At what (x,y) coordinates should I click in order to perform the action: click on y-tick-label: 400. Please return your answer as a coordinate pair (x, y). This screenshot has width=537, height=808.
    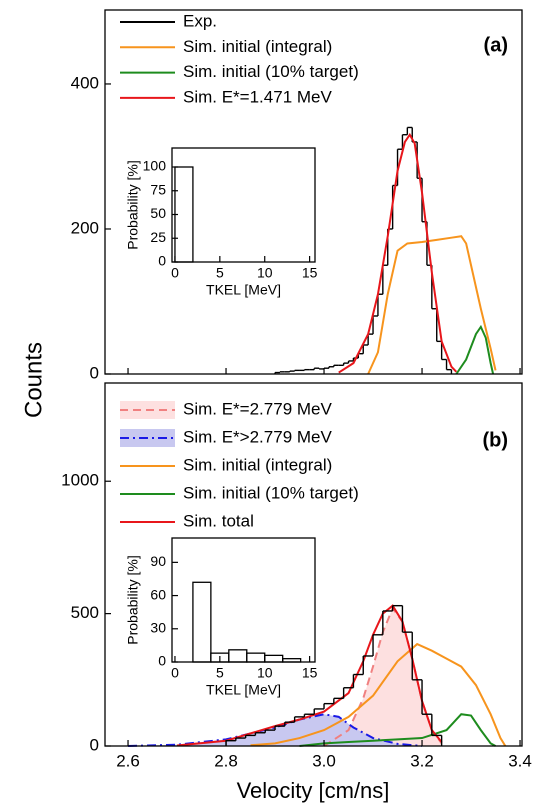
    Looking at the image, I should click on (85, 82).